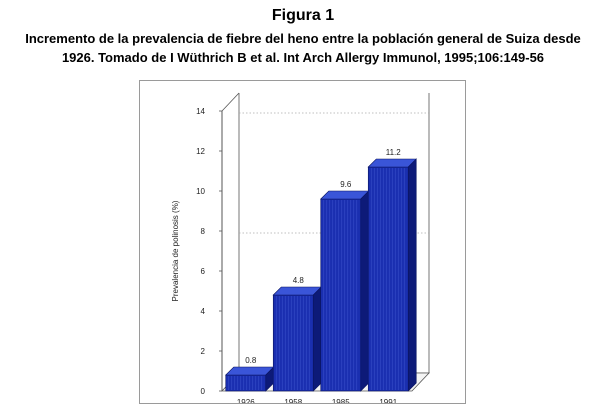 The image size is (606, 412). I want to click on y-tick-label: 0, so click(203, 391).